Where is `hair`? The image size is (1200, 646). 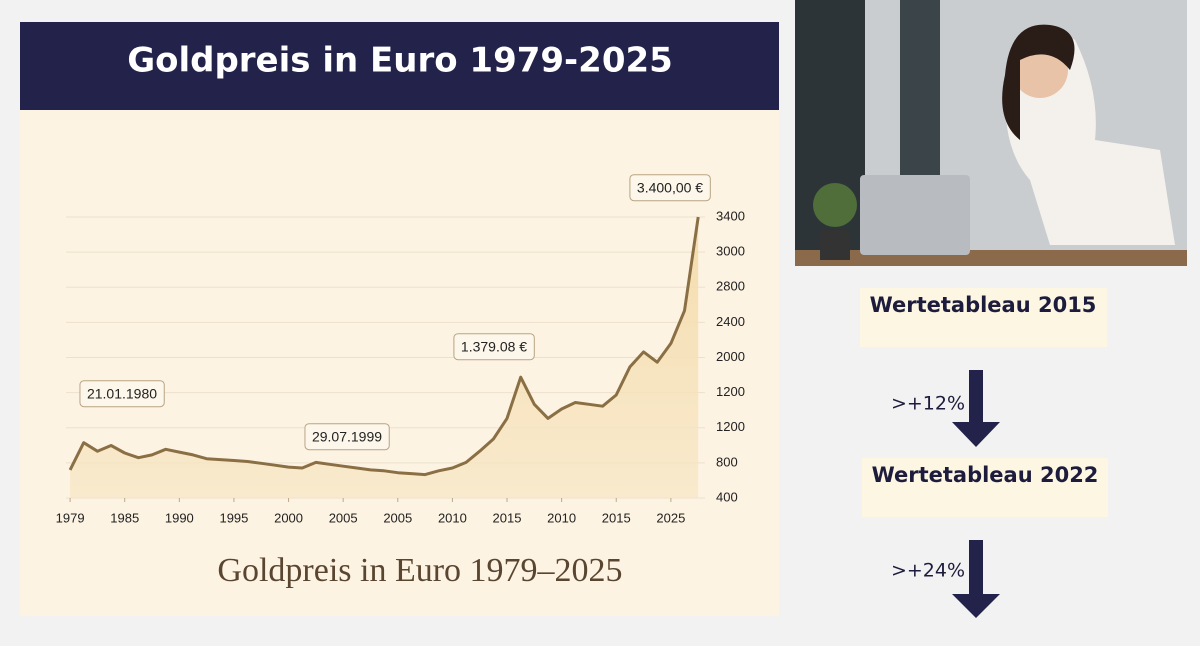
hair is located at coordinates (1038, 82).